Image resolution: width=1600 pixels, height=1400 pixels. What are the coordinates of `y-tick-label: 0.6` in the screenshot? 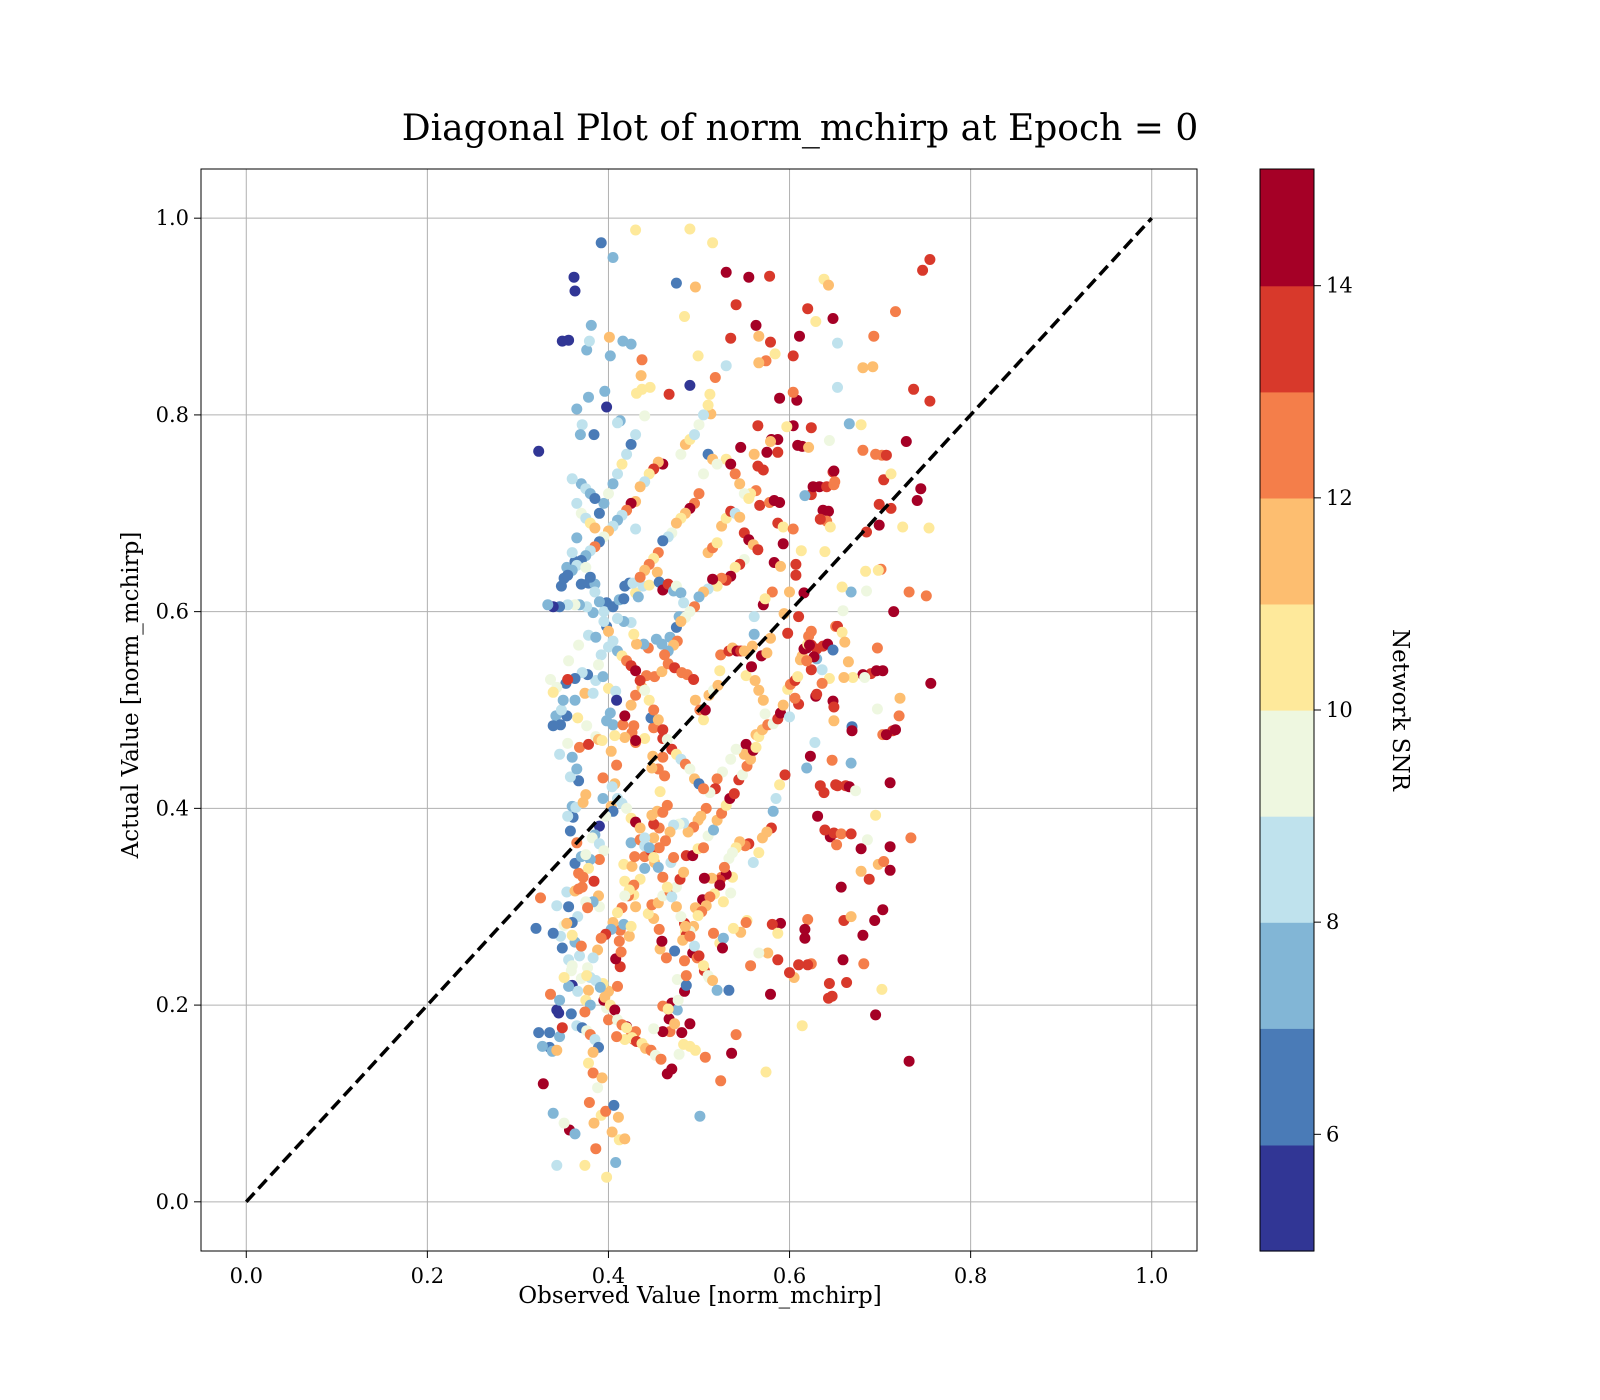 It's located at (172, 612).